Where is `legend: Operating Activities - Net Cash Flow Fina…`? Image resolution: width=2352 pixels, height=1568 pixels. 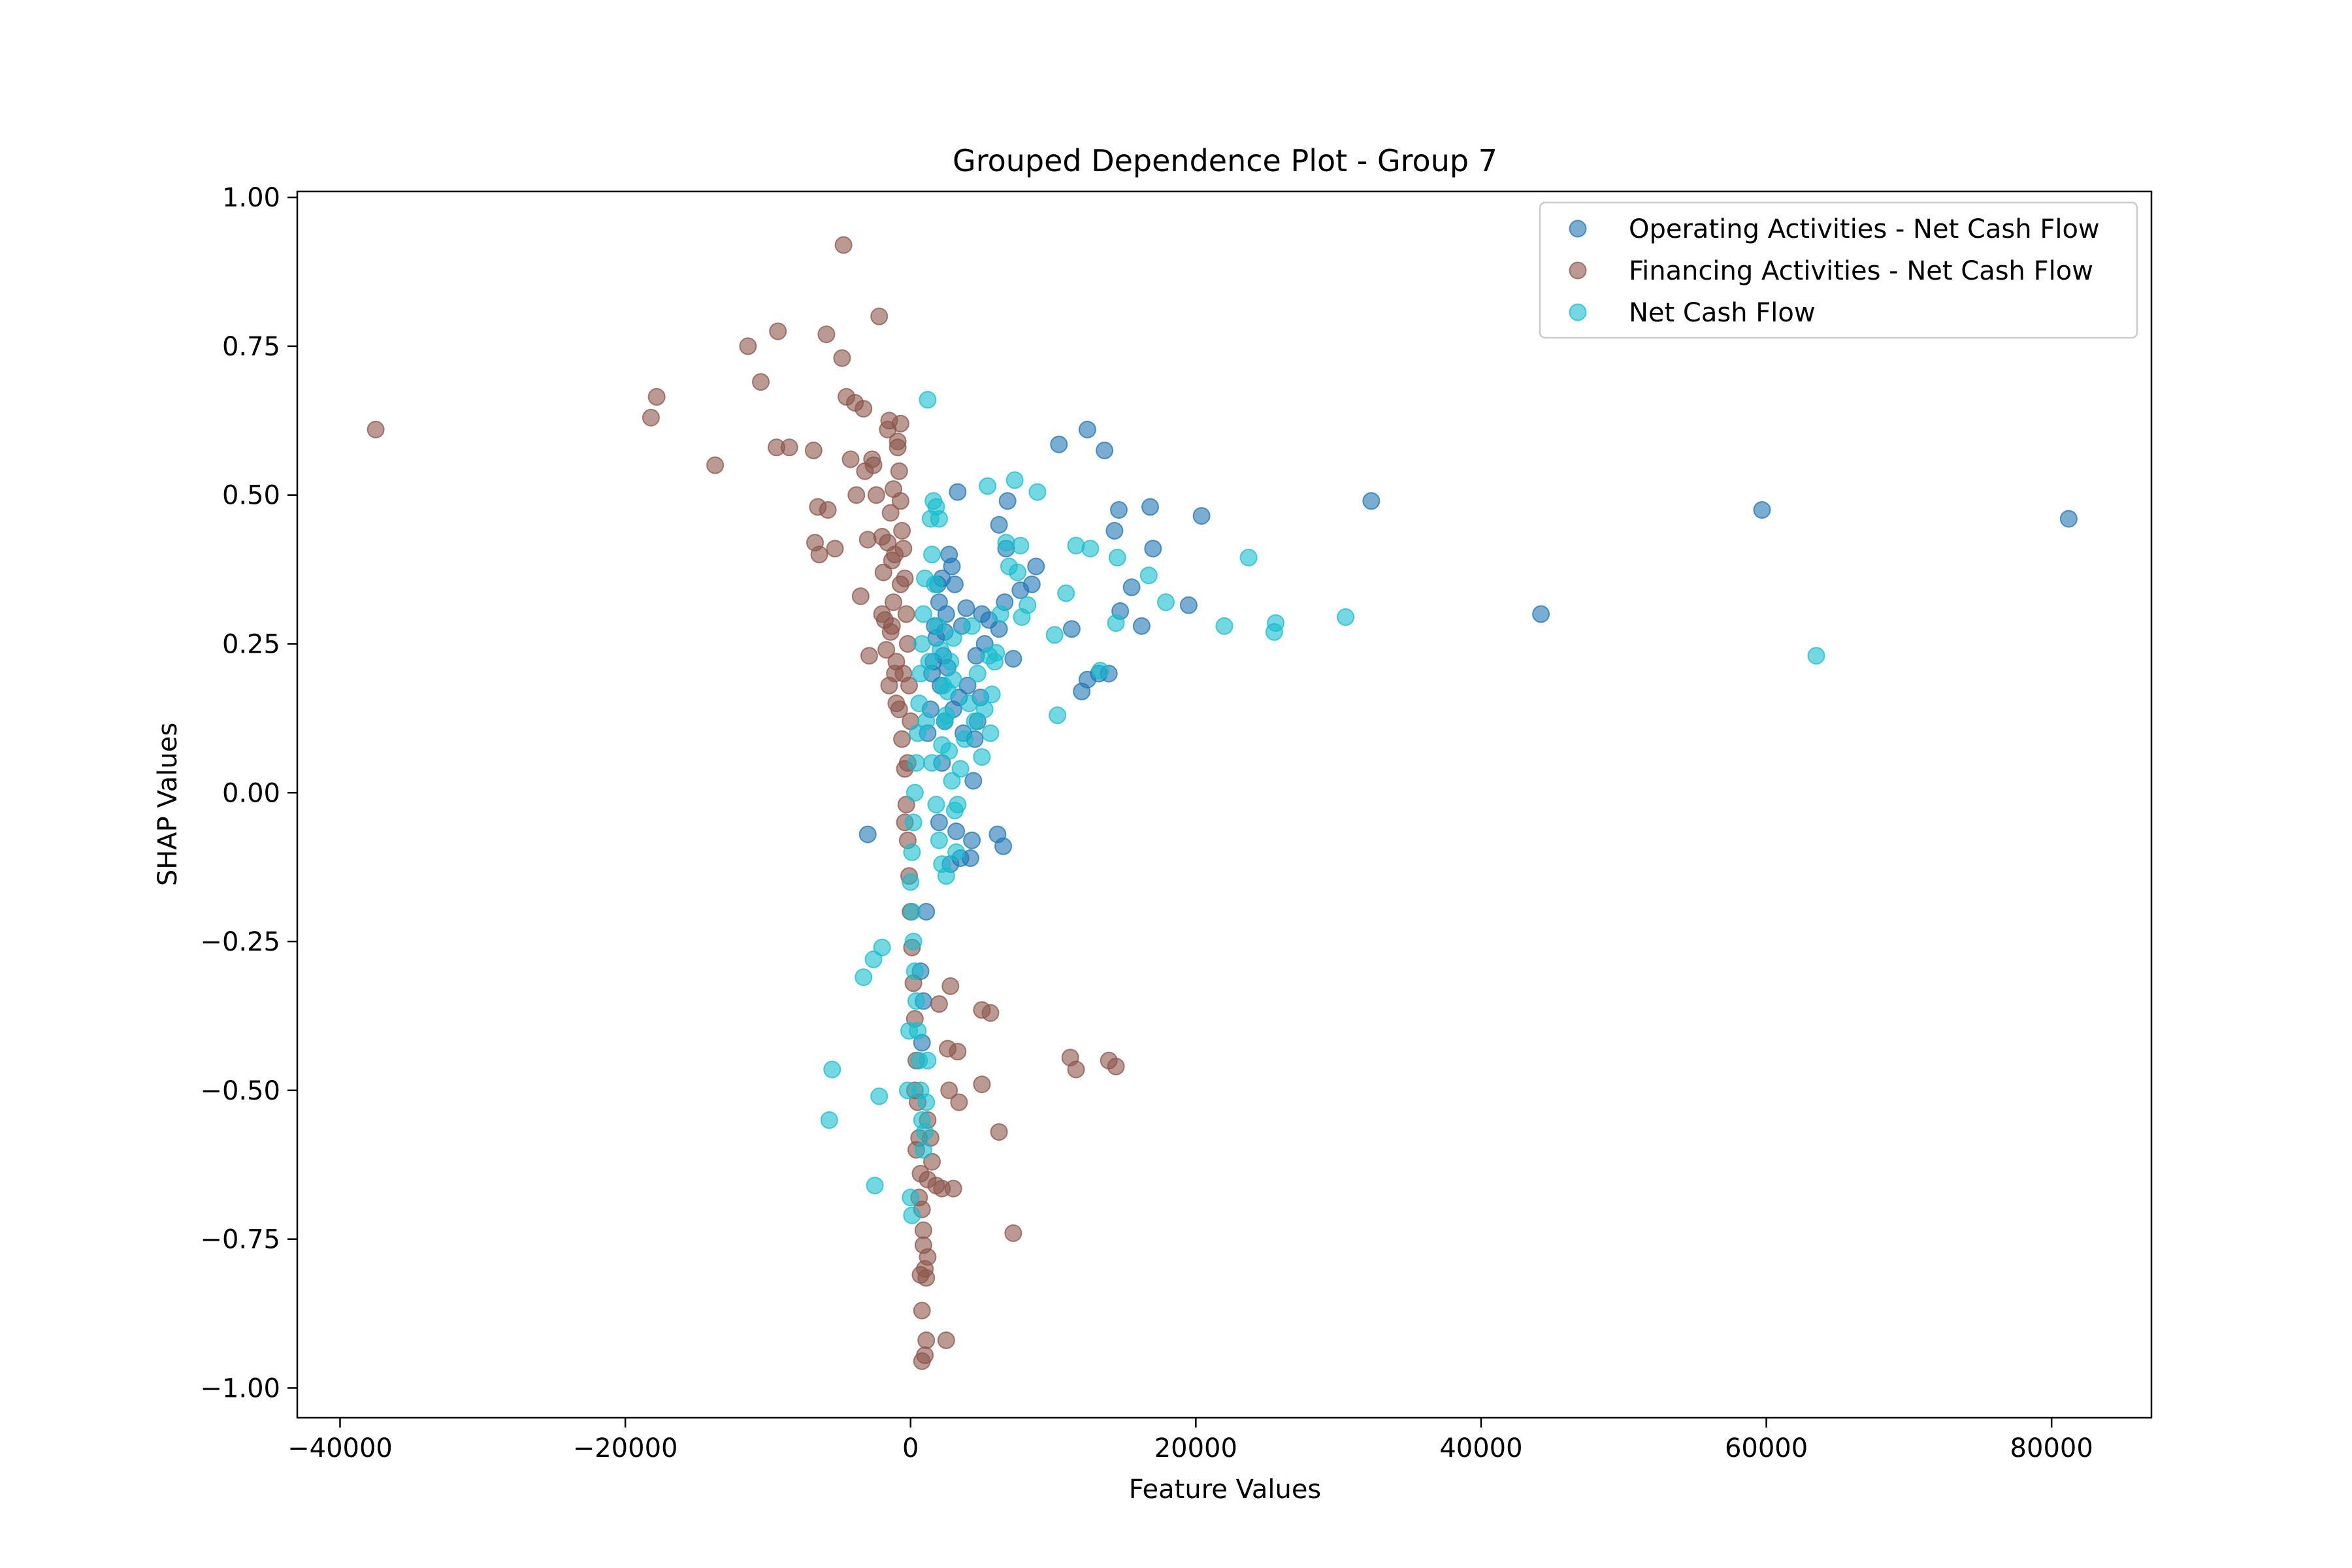 legend: Operating Activities - Net Cash Flow Fina… is located at coordinates (1838, 270).